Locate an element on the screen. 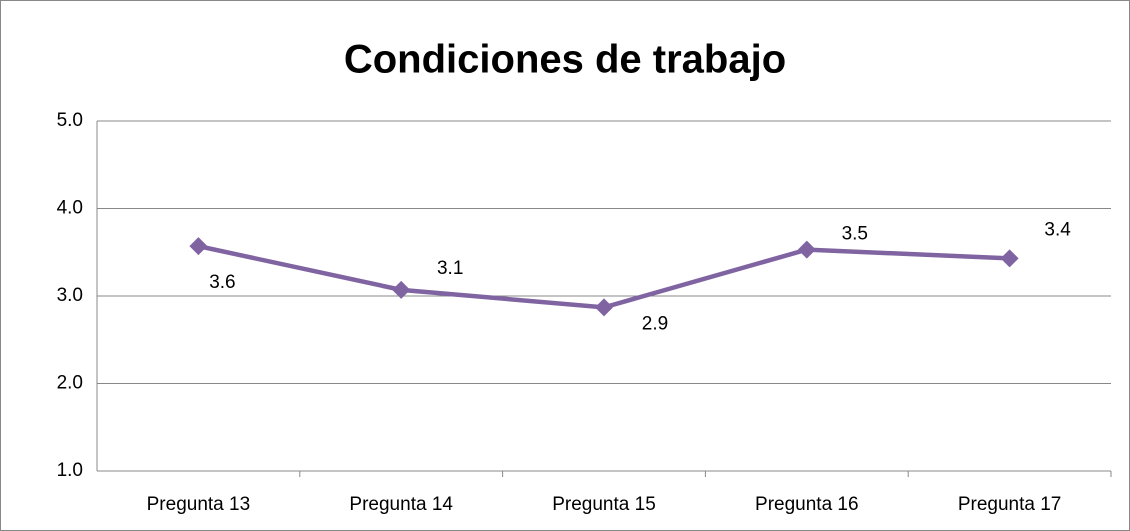  y-tick-label: 4.0 is located at coordinates (70, 208).